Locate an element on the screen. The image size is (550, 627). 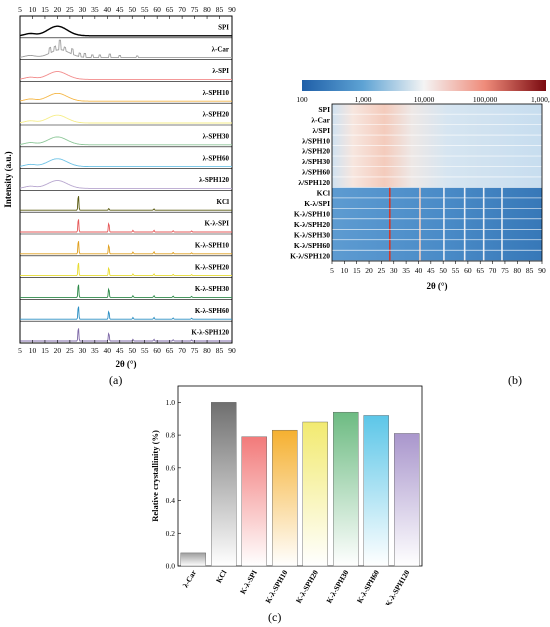
series-line--car is located at coordinates (126, 49).